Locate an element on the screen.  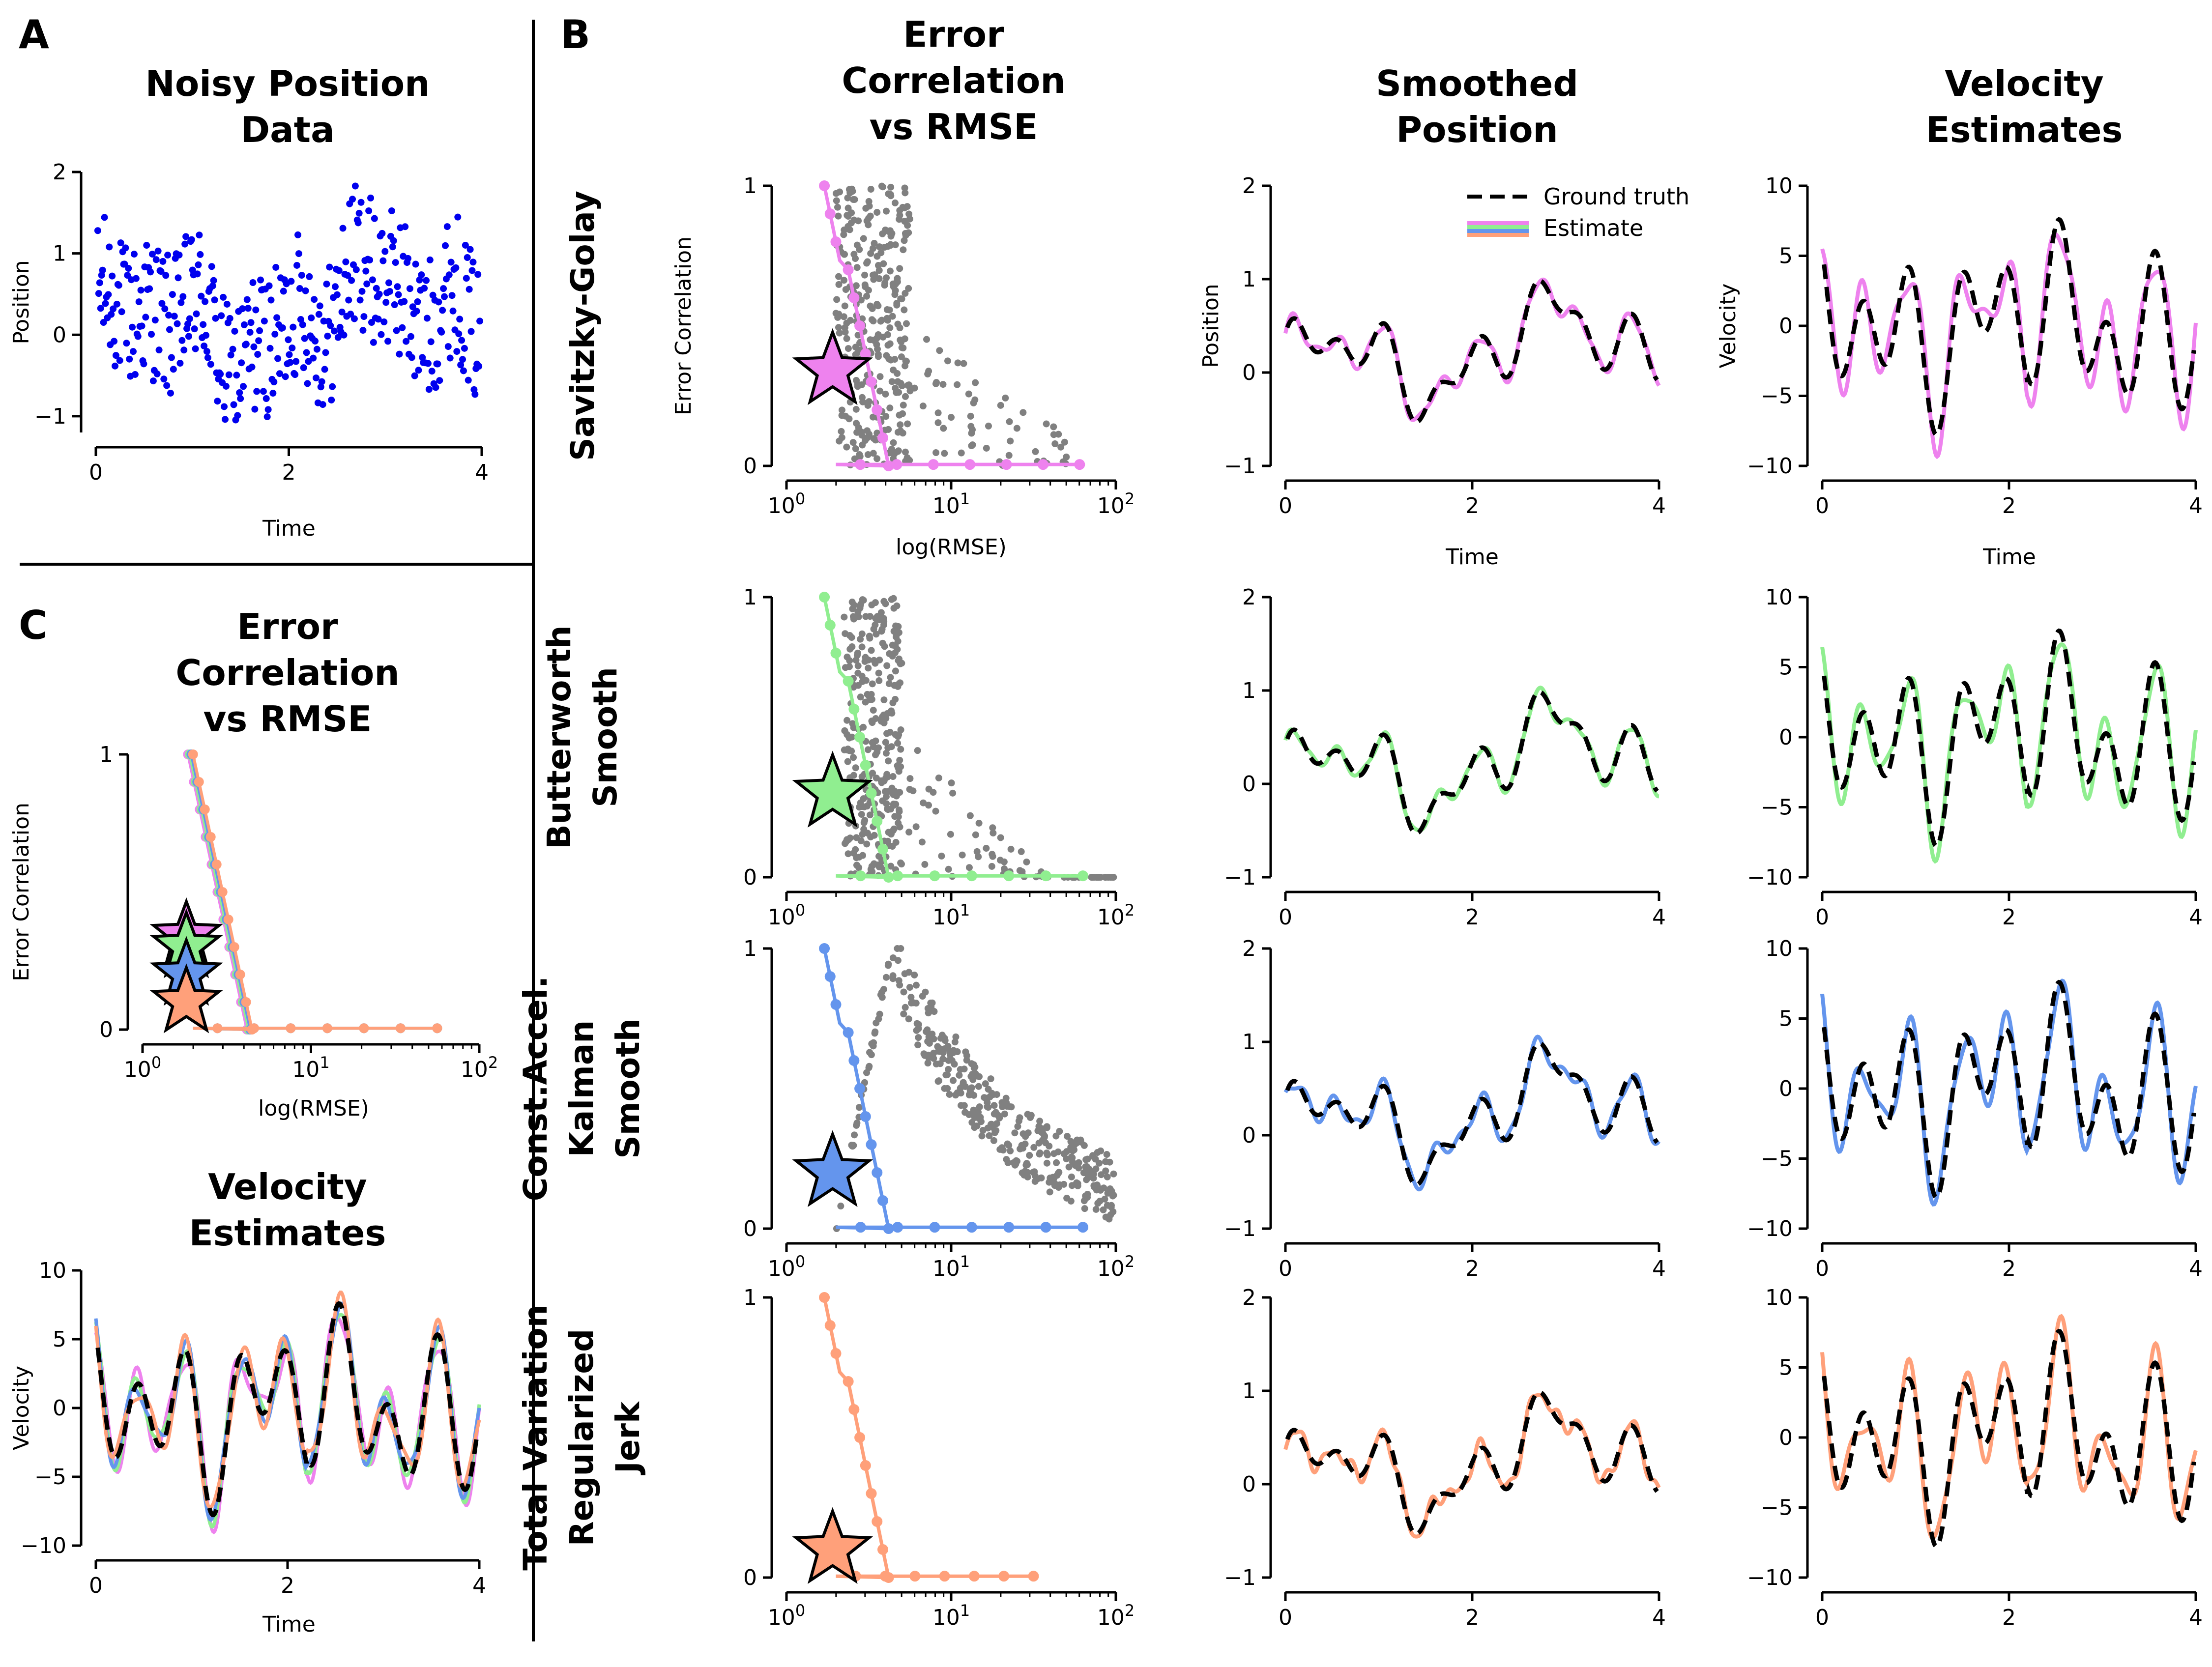
y-axis-label: Position is located at coordinates (21, 302).